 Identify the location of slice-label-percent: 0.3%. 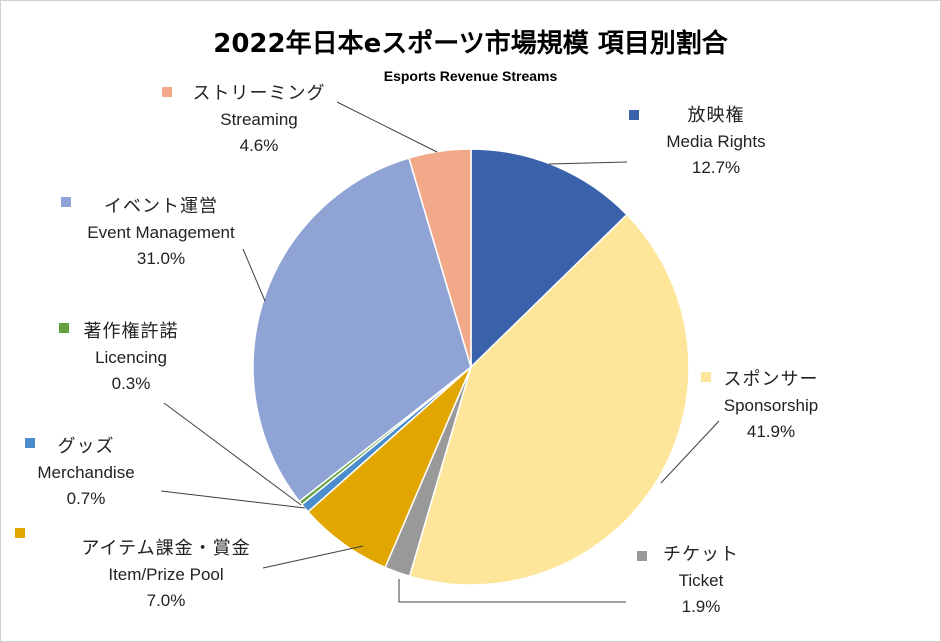
(131, 383).